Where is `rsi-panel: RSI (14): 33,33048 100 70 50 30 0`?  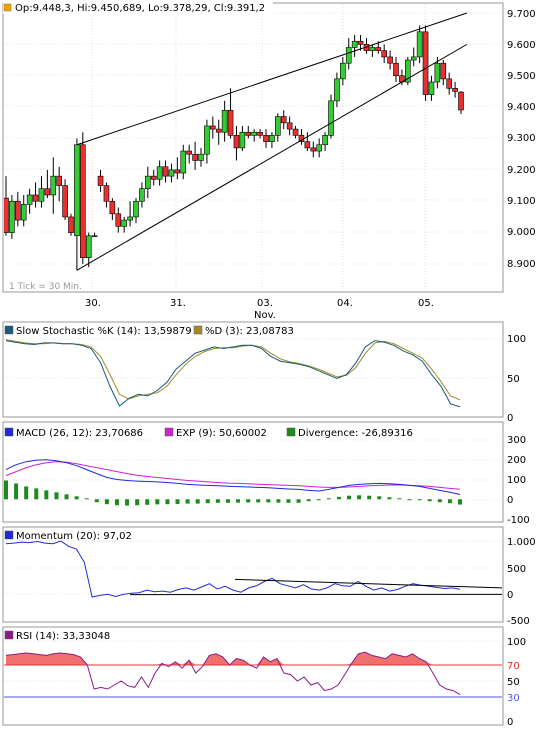 rsi-panel: RSI (14): 33,33048 100 70 50 30 0 is located at coordinates (264, 677).